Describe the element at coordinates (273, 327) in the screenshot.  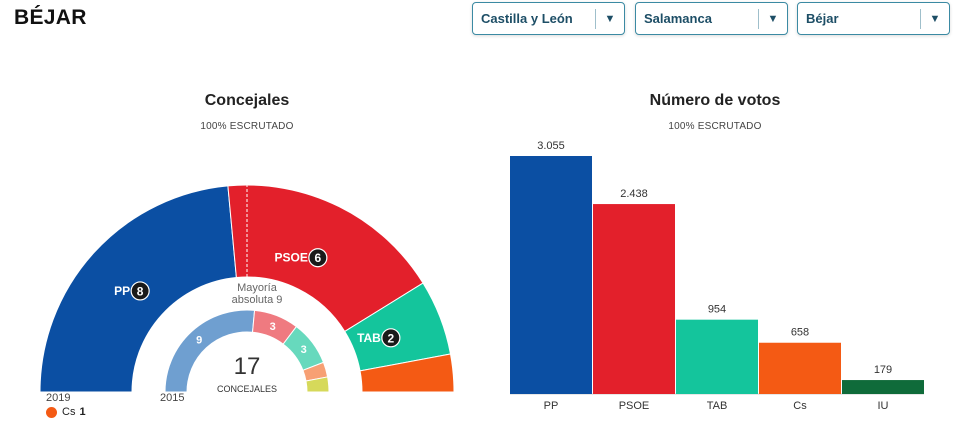
I see `inner-seat-count-psoe: 3` at that location.